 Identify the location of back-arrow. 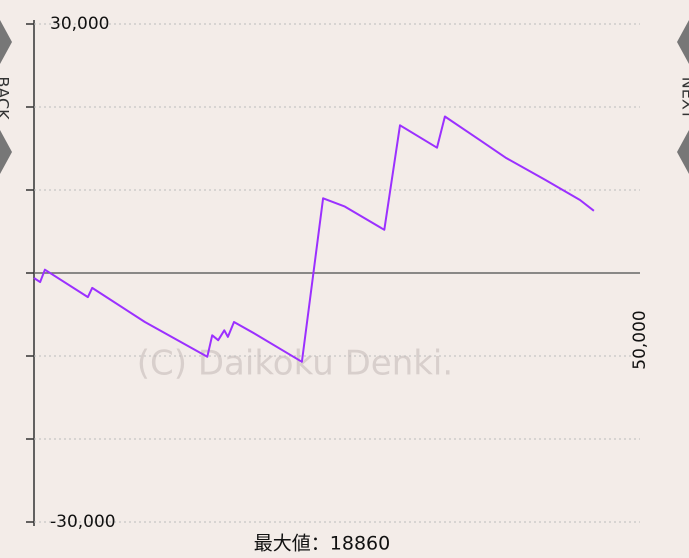
(6, 97).